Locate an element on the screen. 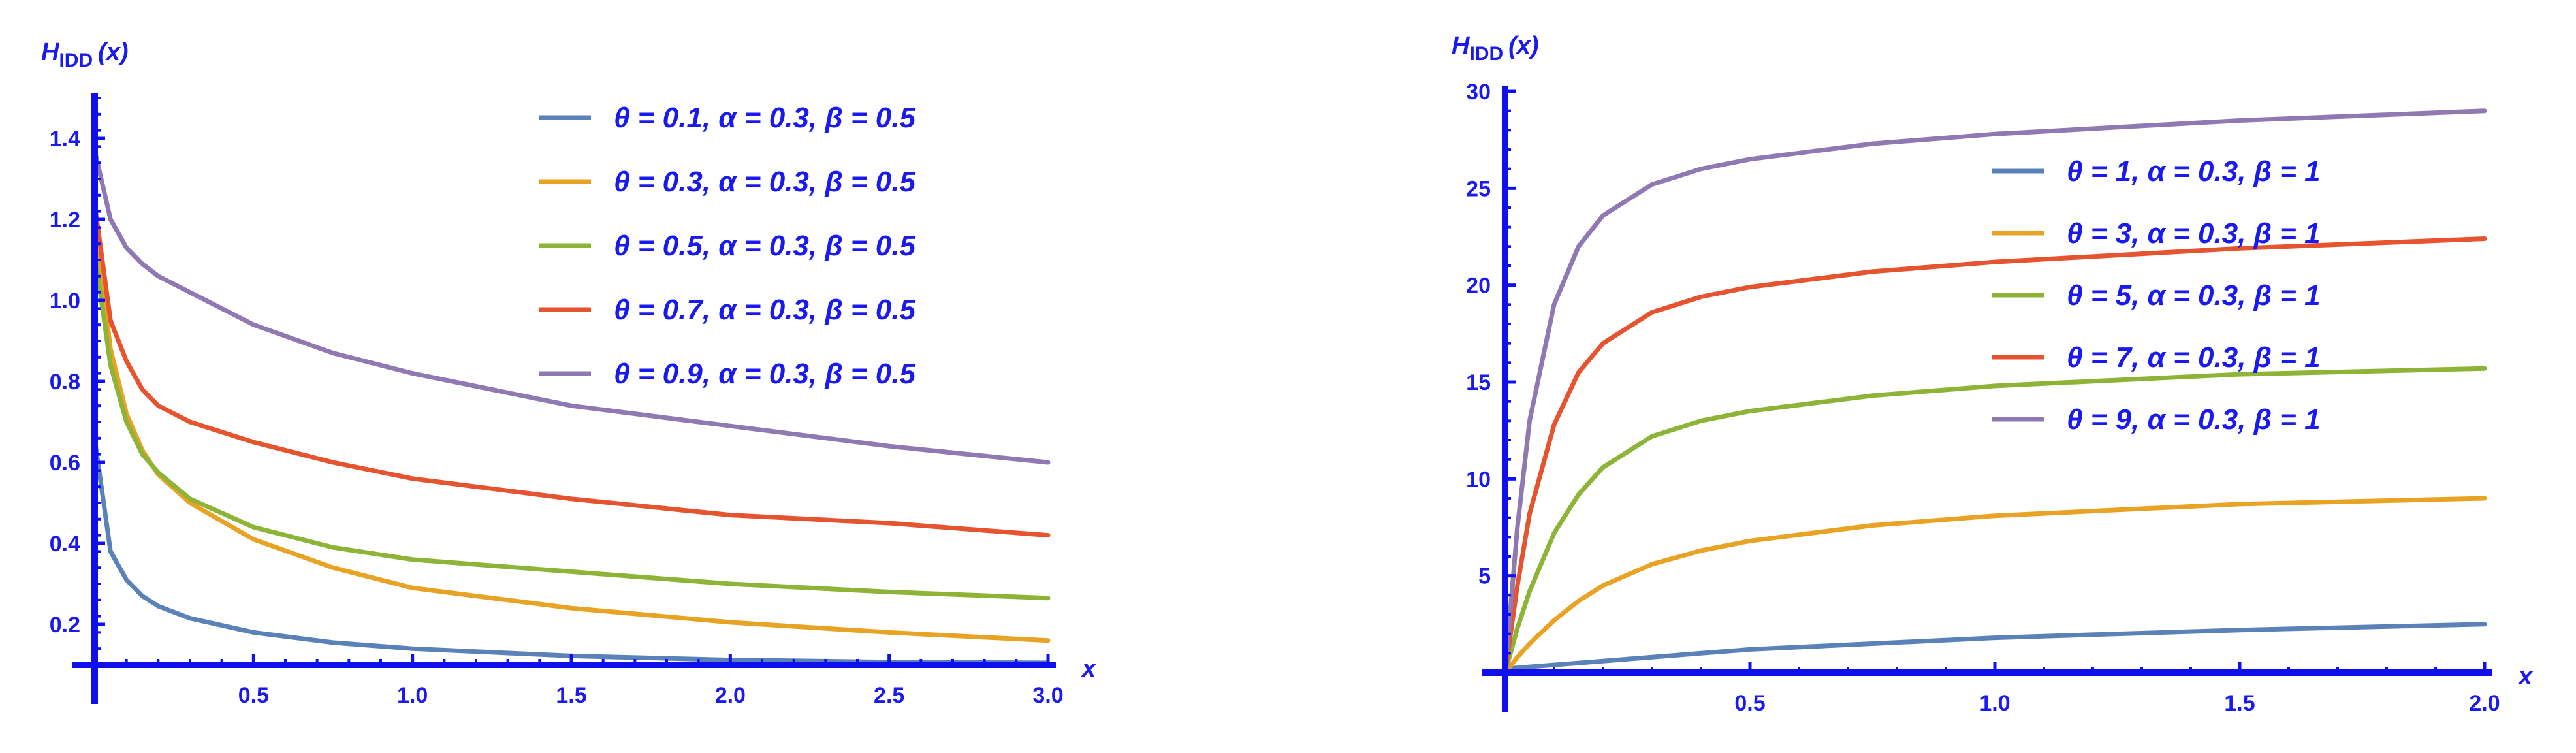 This screenshot has height=753, width=2576. legend-label-3: θ = 5, α = 0.3, β = 1 is located at coordinates (2194, 296).